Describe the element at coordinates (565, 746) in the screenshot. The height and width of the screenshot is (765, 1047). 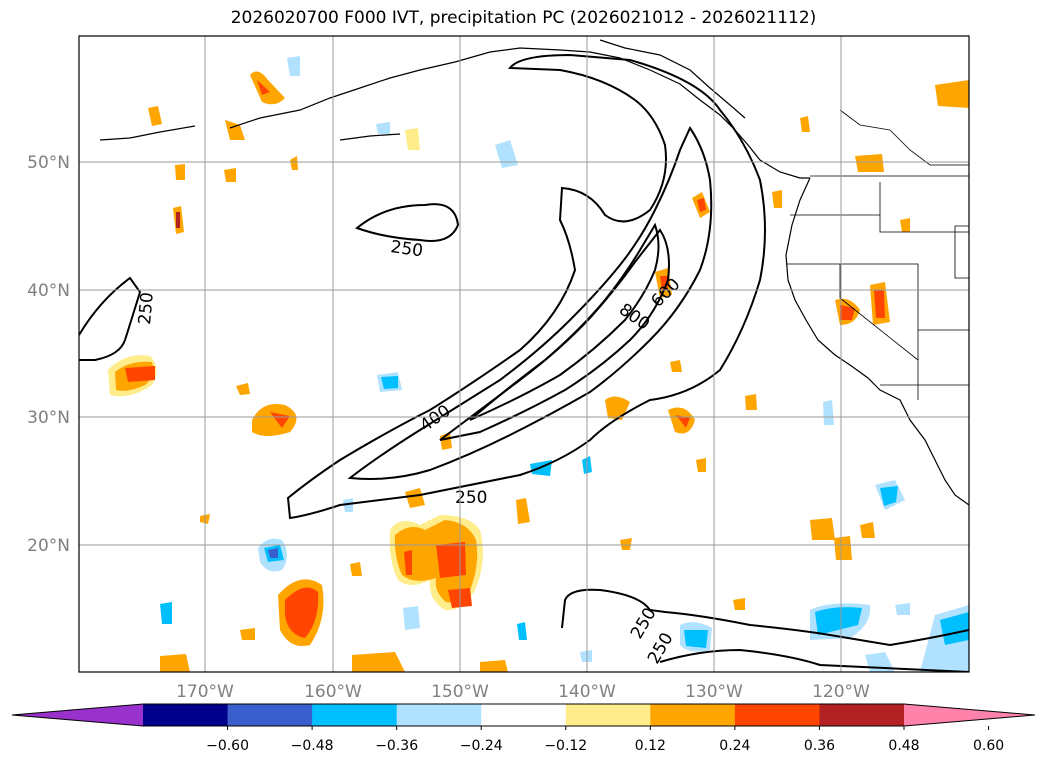
I see `colorbar-tick-label: −0.12` at that location.